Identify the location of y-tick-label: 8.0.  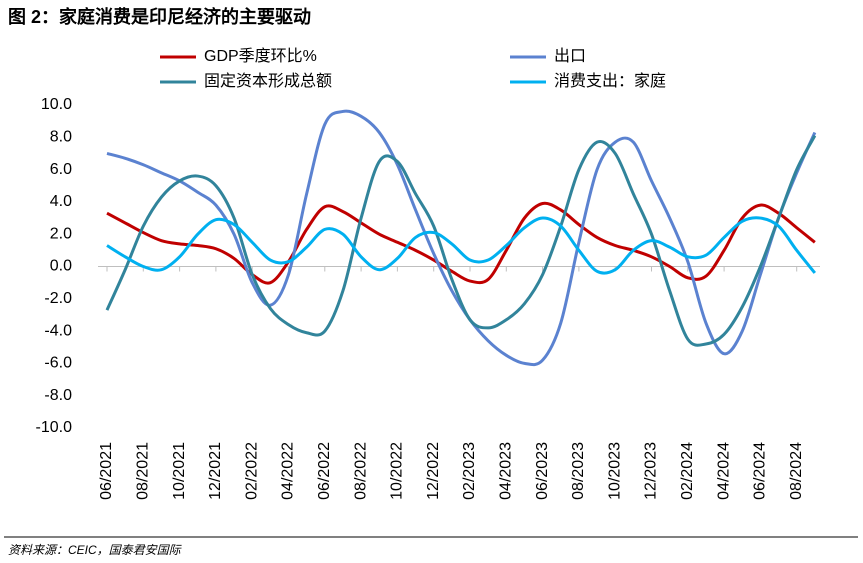
(61, 137).